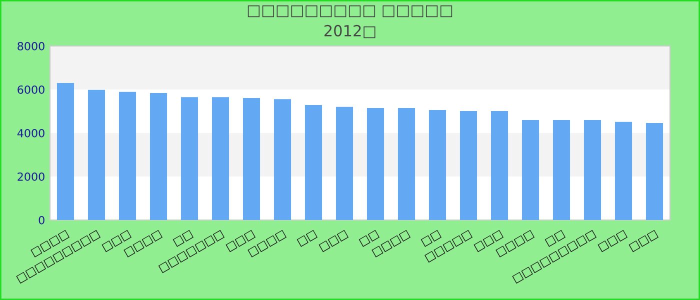 Image resolution: width=700 pixels, height=300 pixels. I want to click on y-tick-label: 6000, so click(31, 89).